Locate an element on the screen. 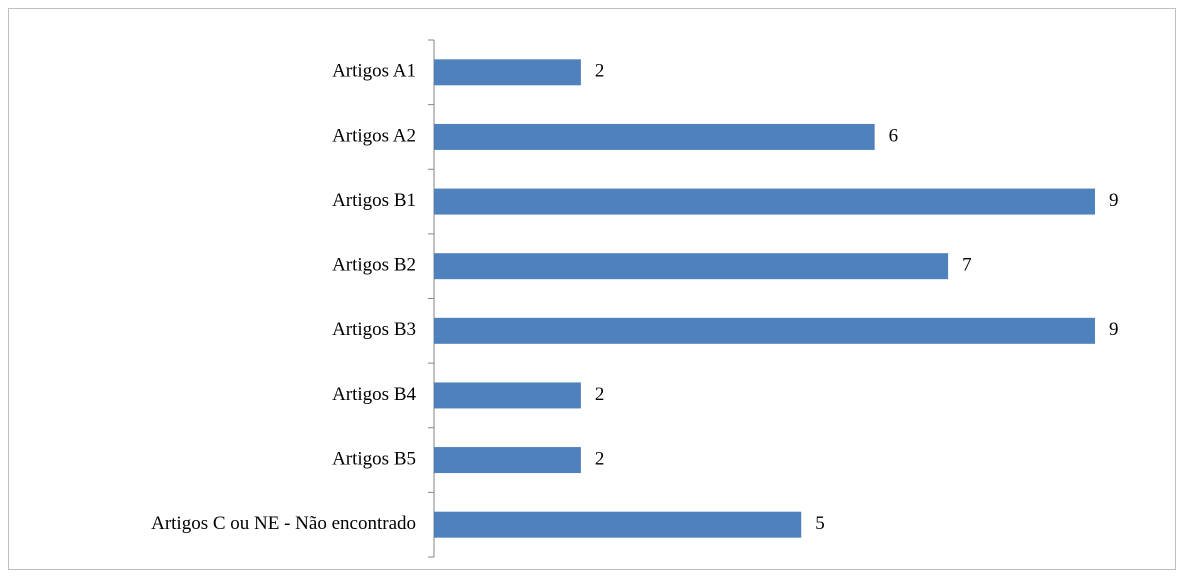 The height and width of the screenshot is (578, 1184). category-label: Artigos B5 is located at coordinates (374, 458).